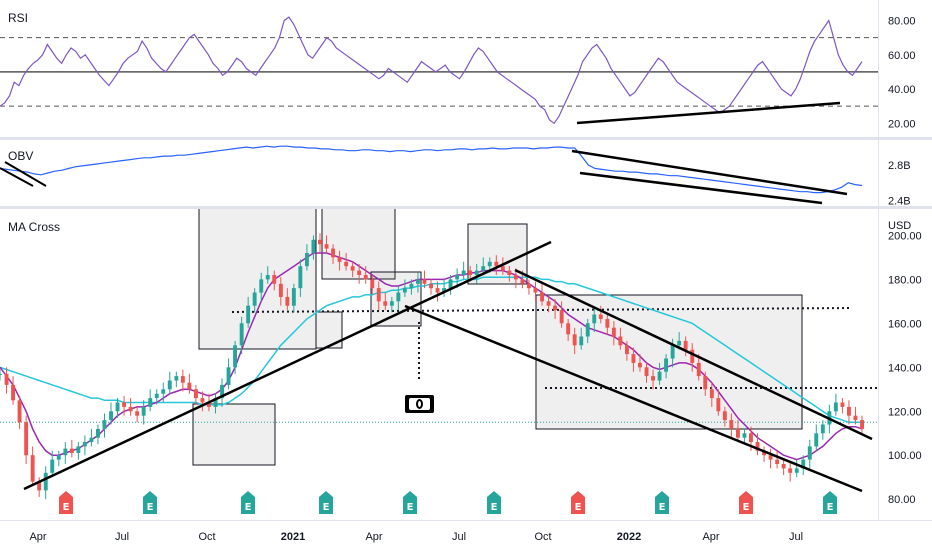  I want to click on obv-line, so click(431, 169).